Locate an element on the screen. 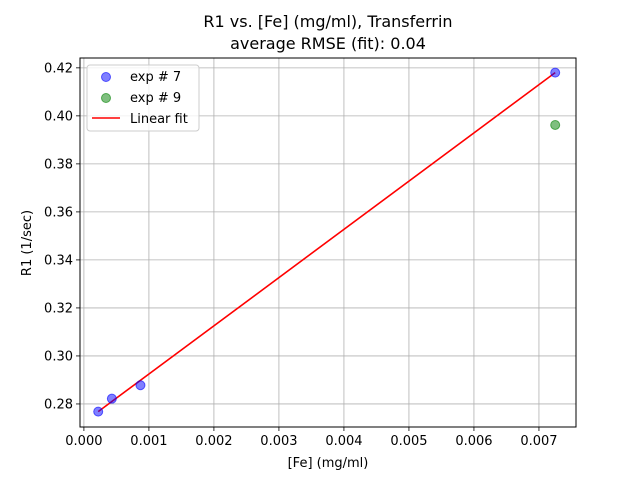 The image size is (640, 480). x-axis-ticks: 0.000 0.001 0.002 0.003 0.004 0.005 0.006 0.007 is located at coordinates (311, 438).